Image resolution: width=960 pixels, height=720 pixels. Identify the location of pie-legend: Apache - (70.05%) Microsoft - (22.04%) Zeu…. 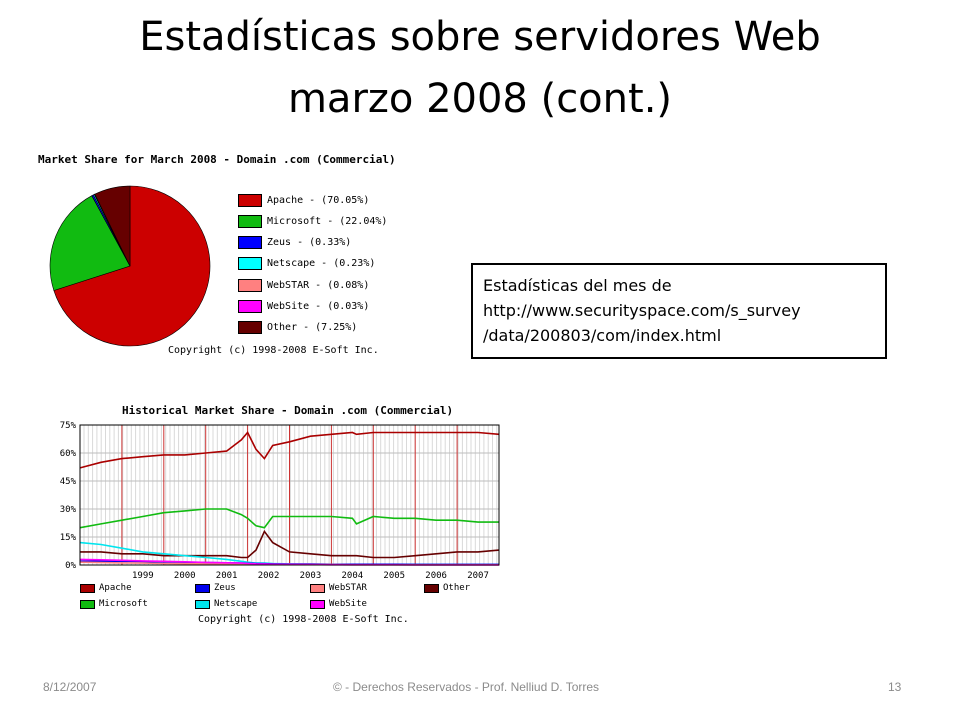
(312, 264).